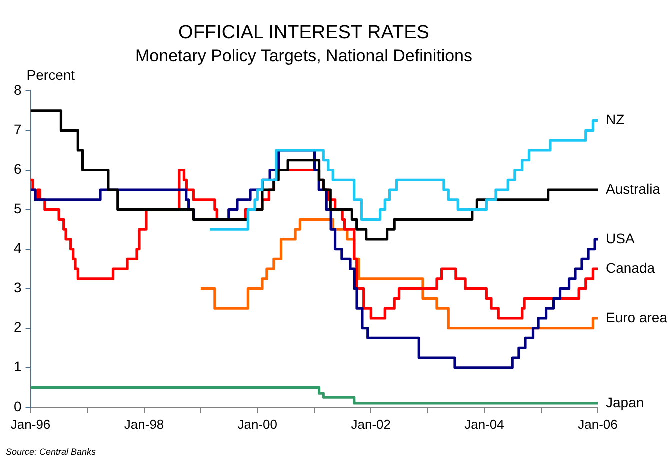 This screenshot has height=461, width=670. Describe the element at coordinates (598, 424) in the screenshot. I see `x-tick-label: Jan-06` at that location.